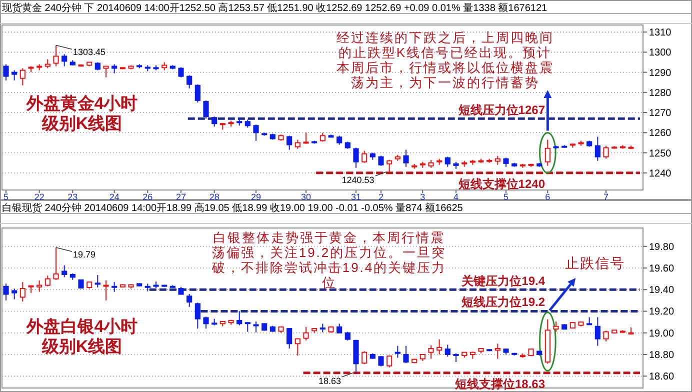  Describe the element at coordinates (661, 312) in the screenshot. I see `y-tick-label: 19.20` at that location.